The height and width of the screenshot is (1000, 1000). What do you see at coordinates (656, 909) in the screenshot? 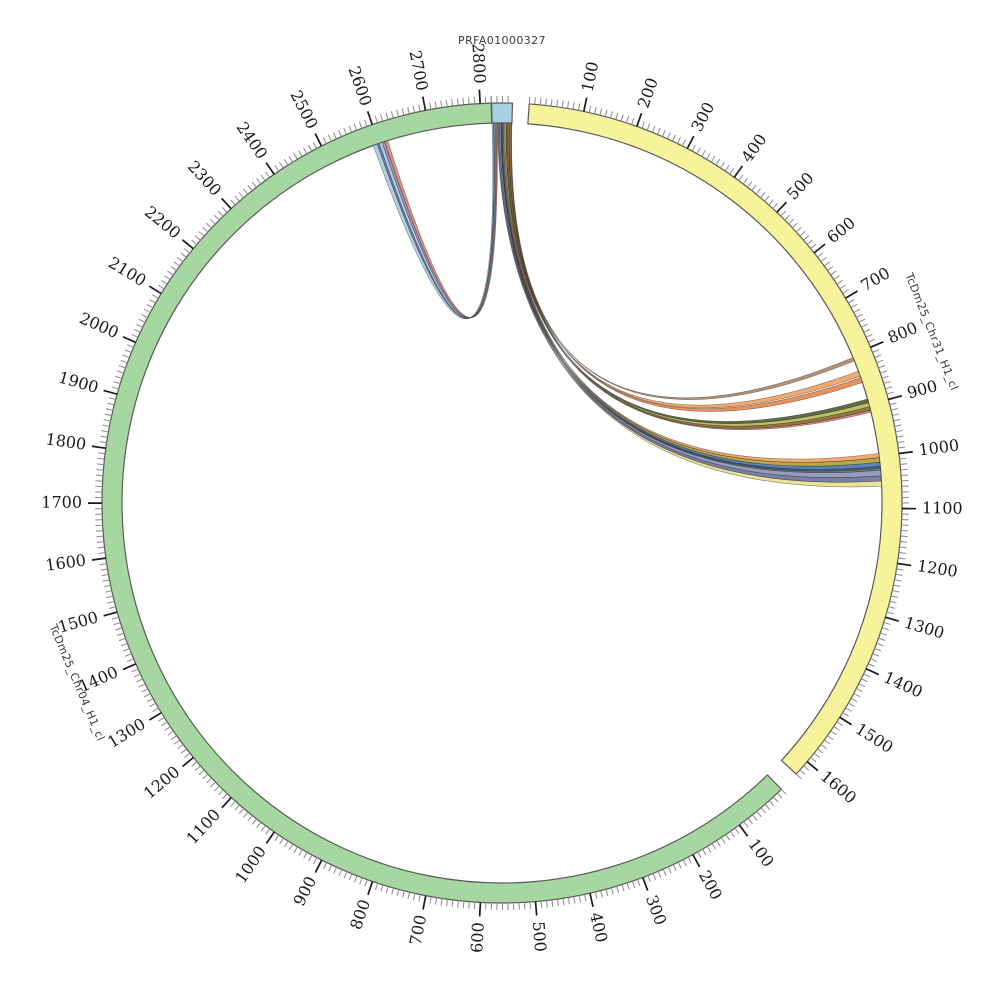
I see `tick-label: 300` at bounding box center [656, 909].